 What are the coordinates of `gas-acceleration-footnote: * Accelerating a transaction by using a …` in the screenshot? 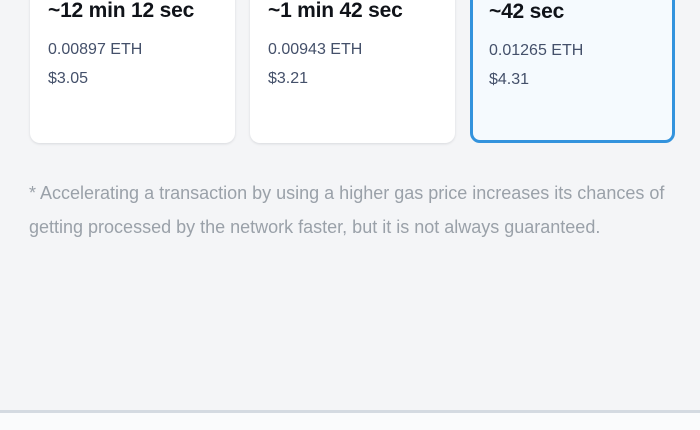 It's located at (347, 210).